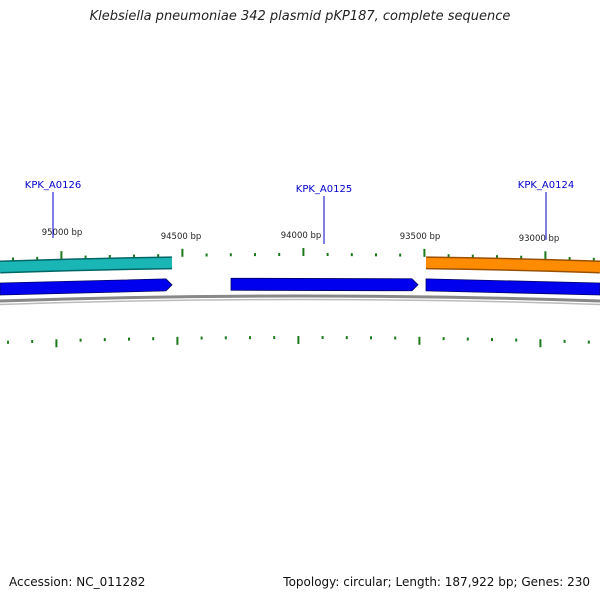 The width and height of the screenshot is (600, 600). I want to click on gene-label: KPK_A0124, so click(546, 185).